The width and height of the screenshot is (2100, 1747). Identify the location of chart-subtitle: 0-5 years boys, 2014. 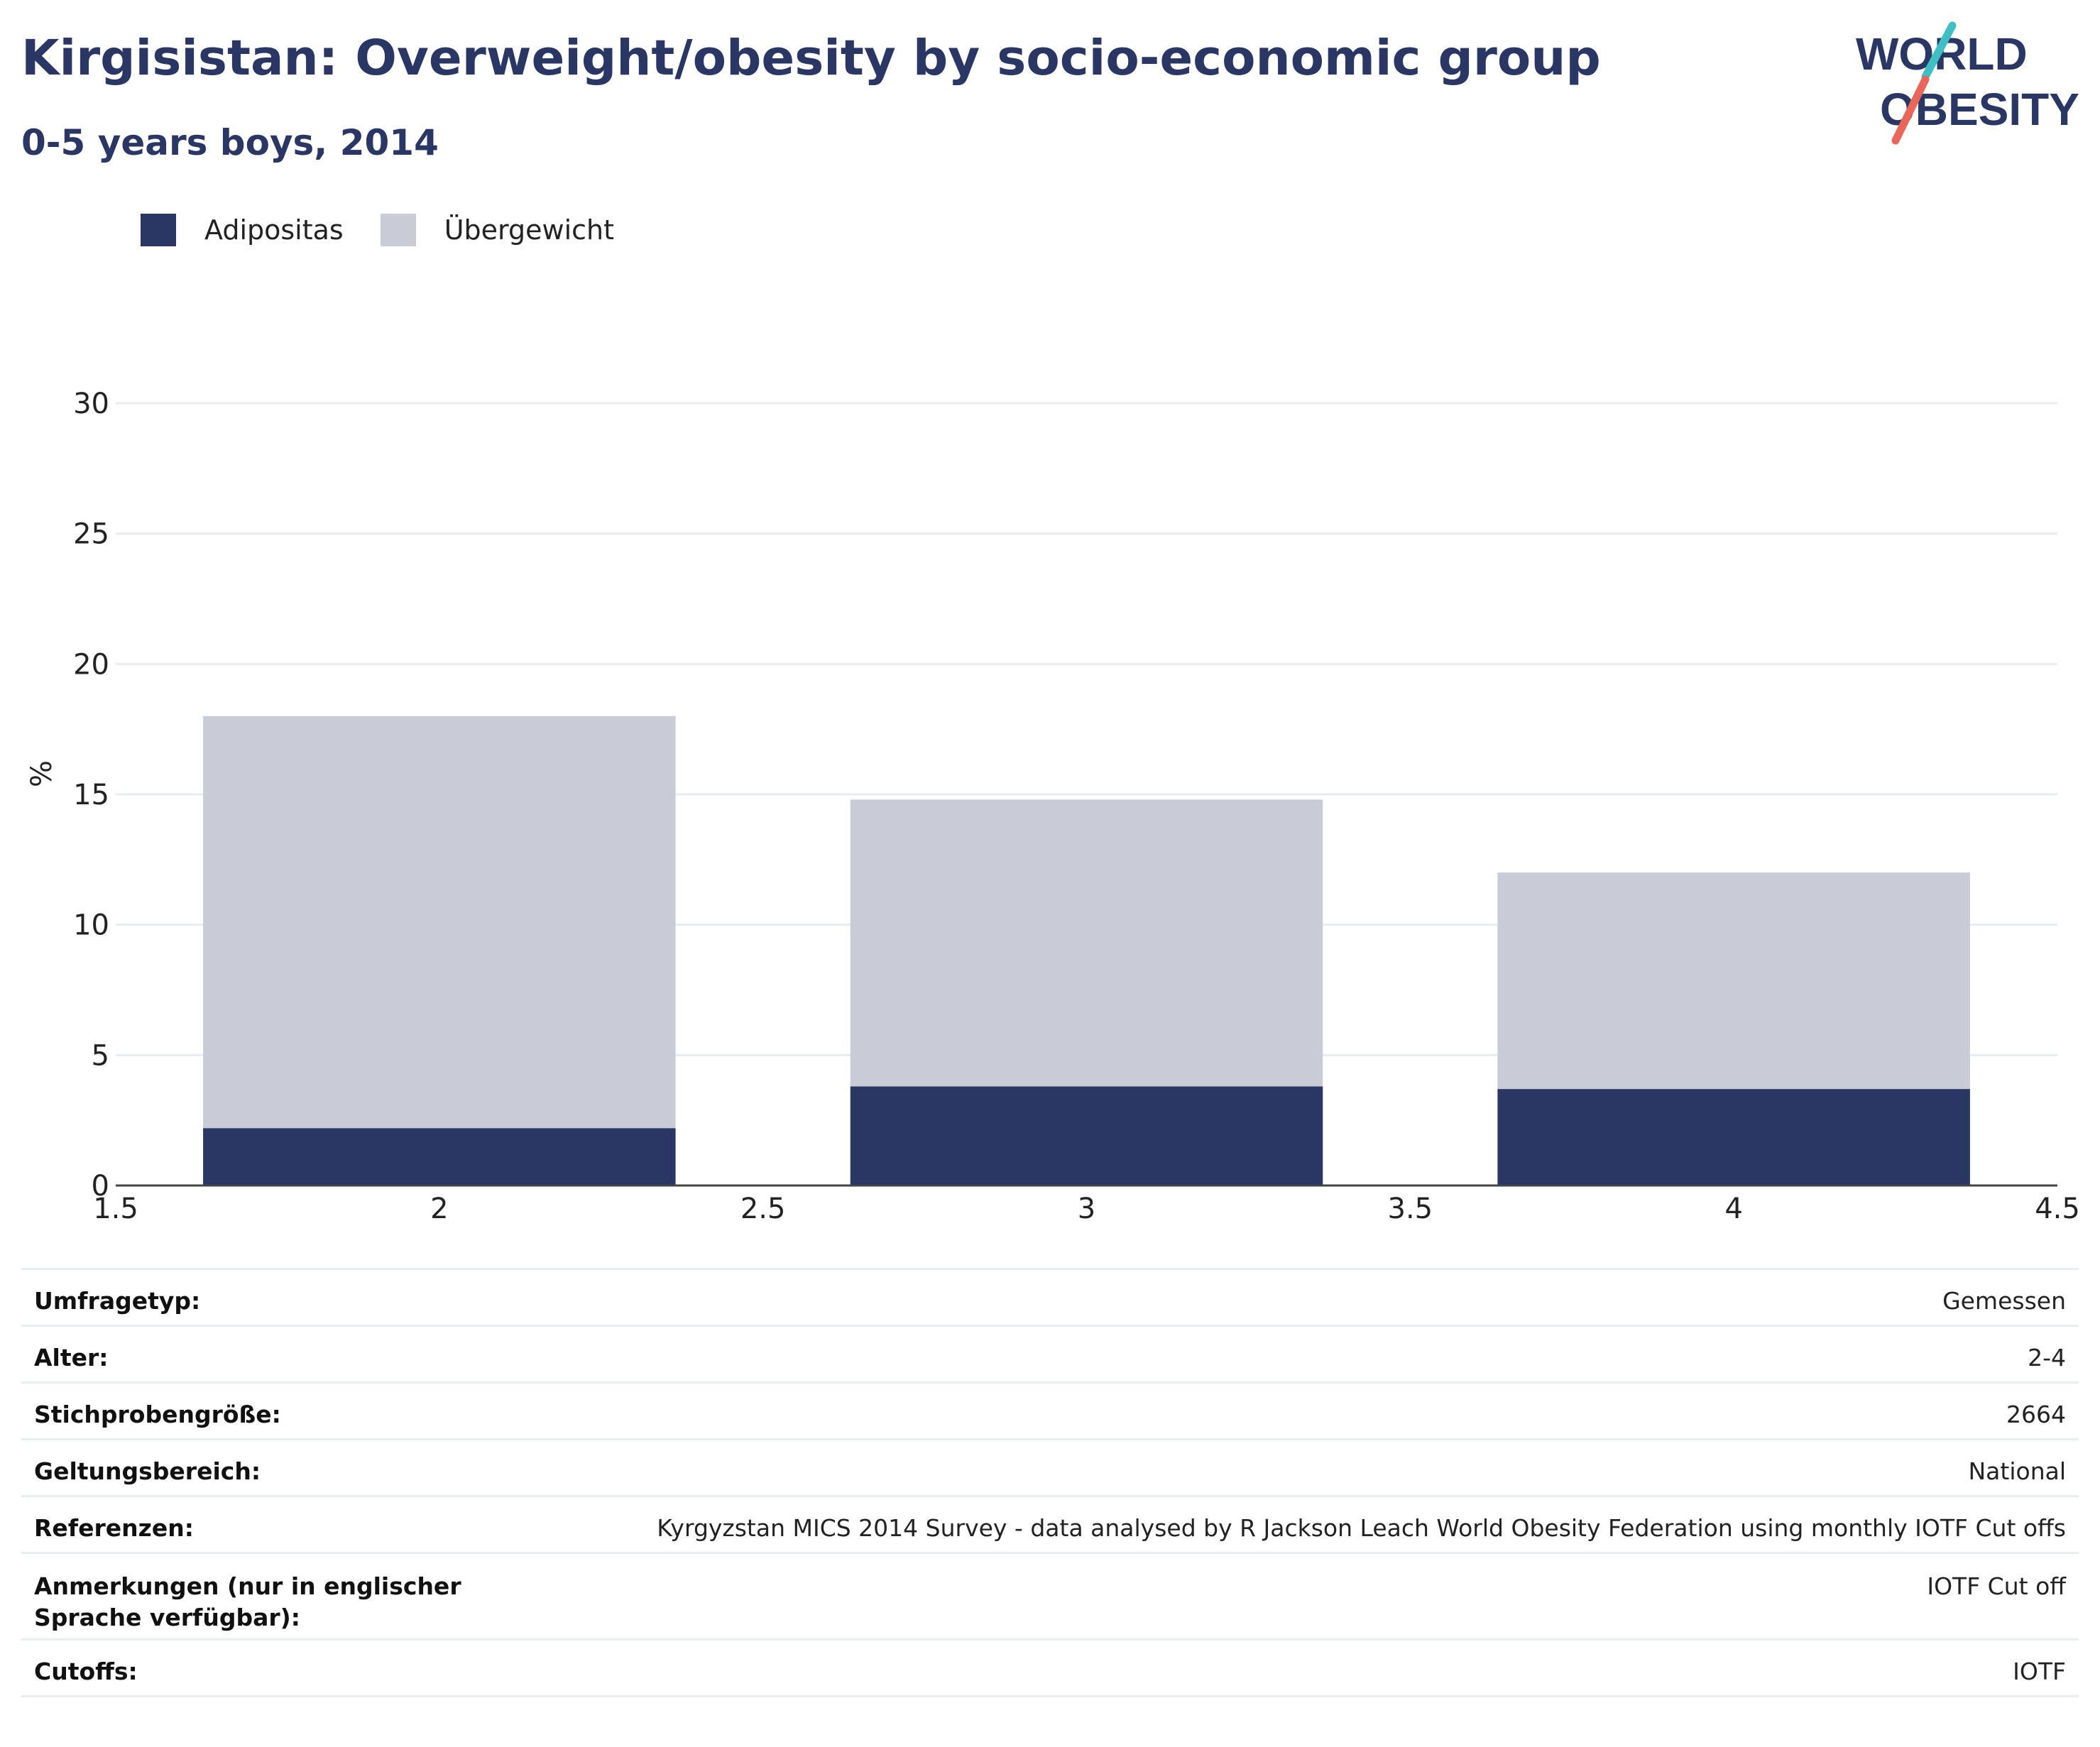
(230, 142).